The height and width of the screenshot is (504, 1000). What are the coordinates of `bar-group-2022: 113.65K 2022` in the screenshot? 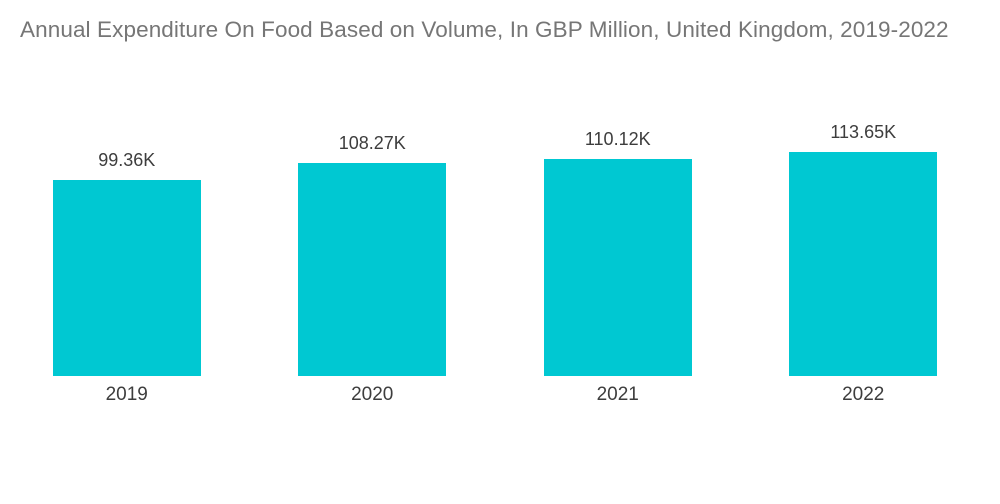 It's located at (864, 253).